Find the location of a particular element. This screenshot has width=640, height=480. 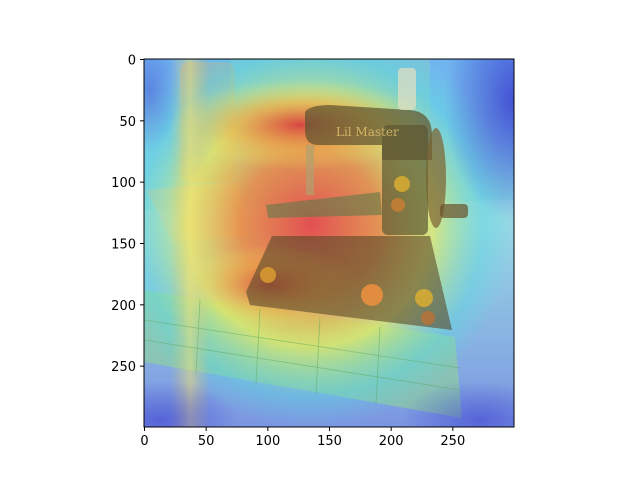

y-tick-label: 50 is located at coordinates (127, 122).